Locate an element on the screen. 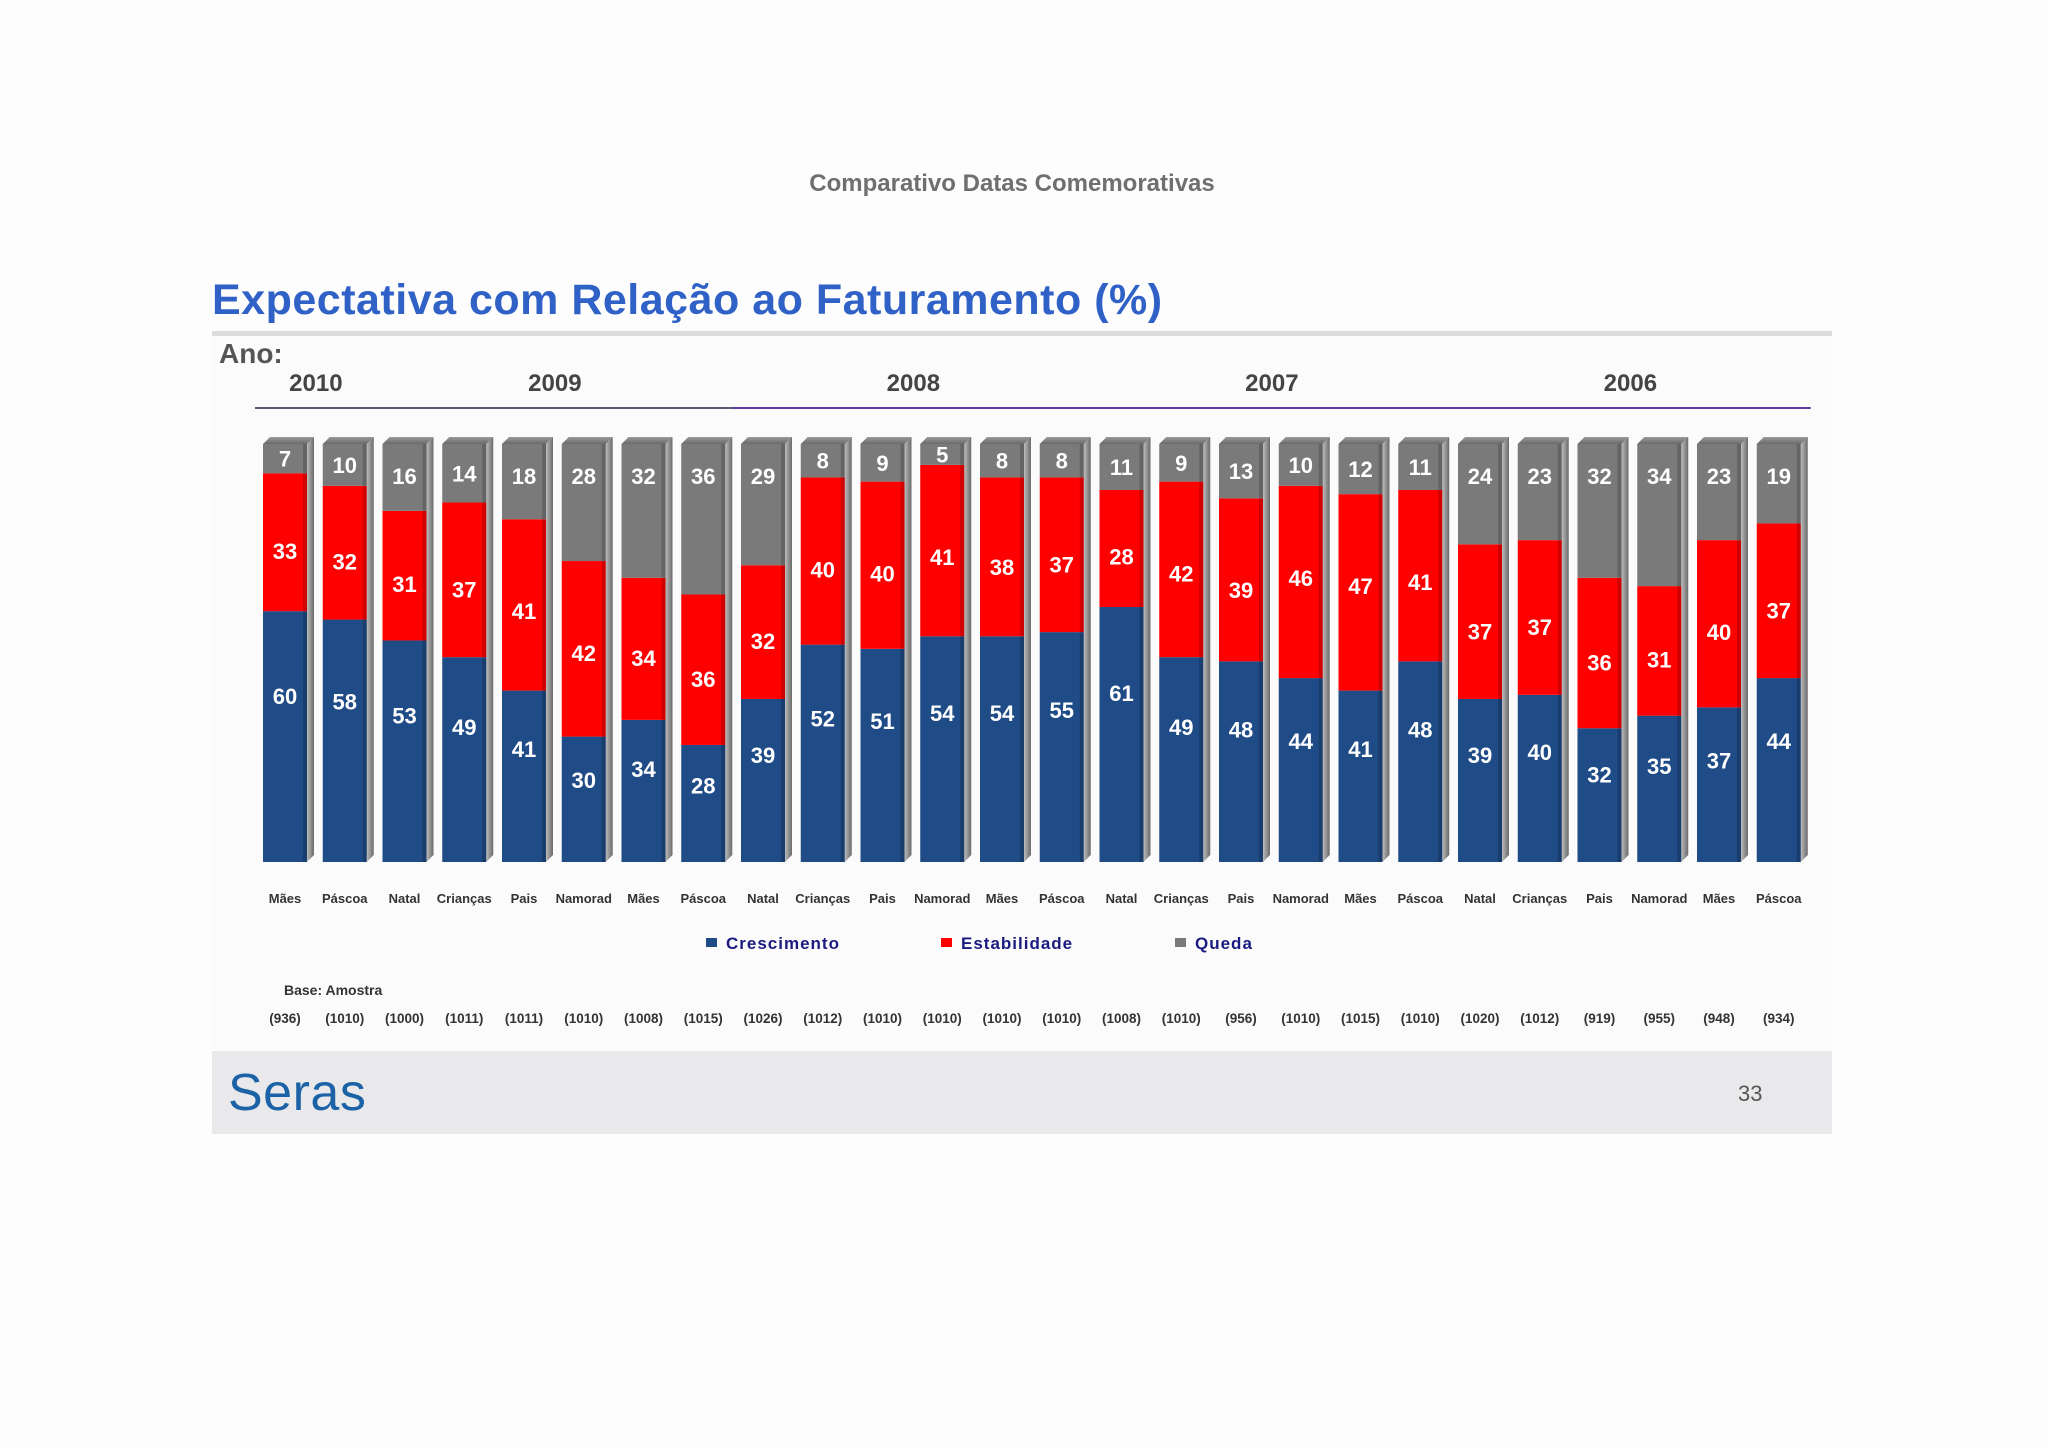  sample-size: (1020) is located at coordinates (1479, 1018).